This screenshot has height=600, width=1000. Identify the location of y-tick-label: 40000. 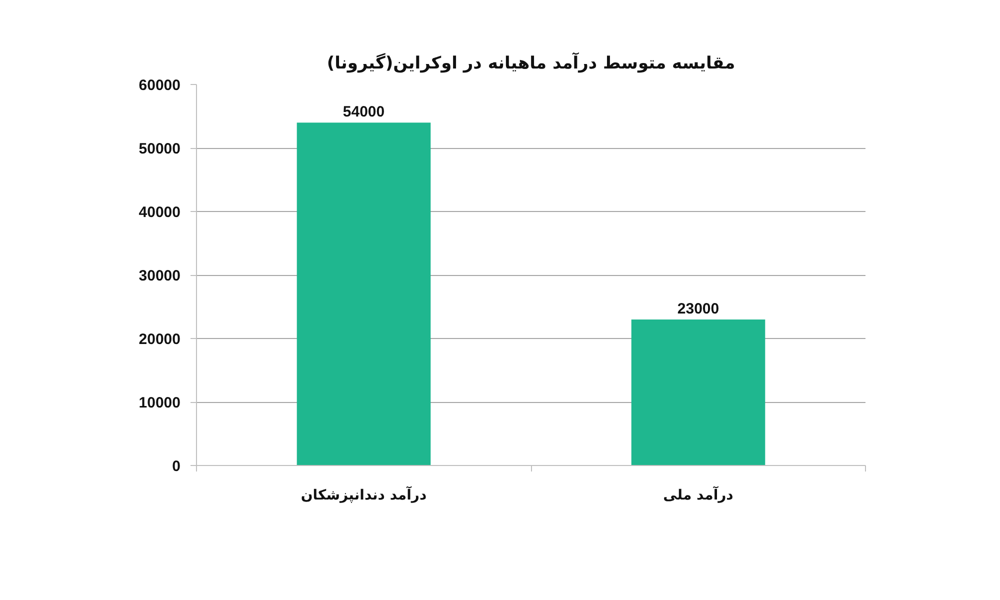
(159, 212).